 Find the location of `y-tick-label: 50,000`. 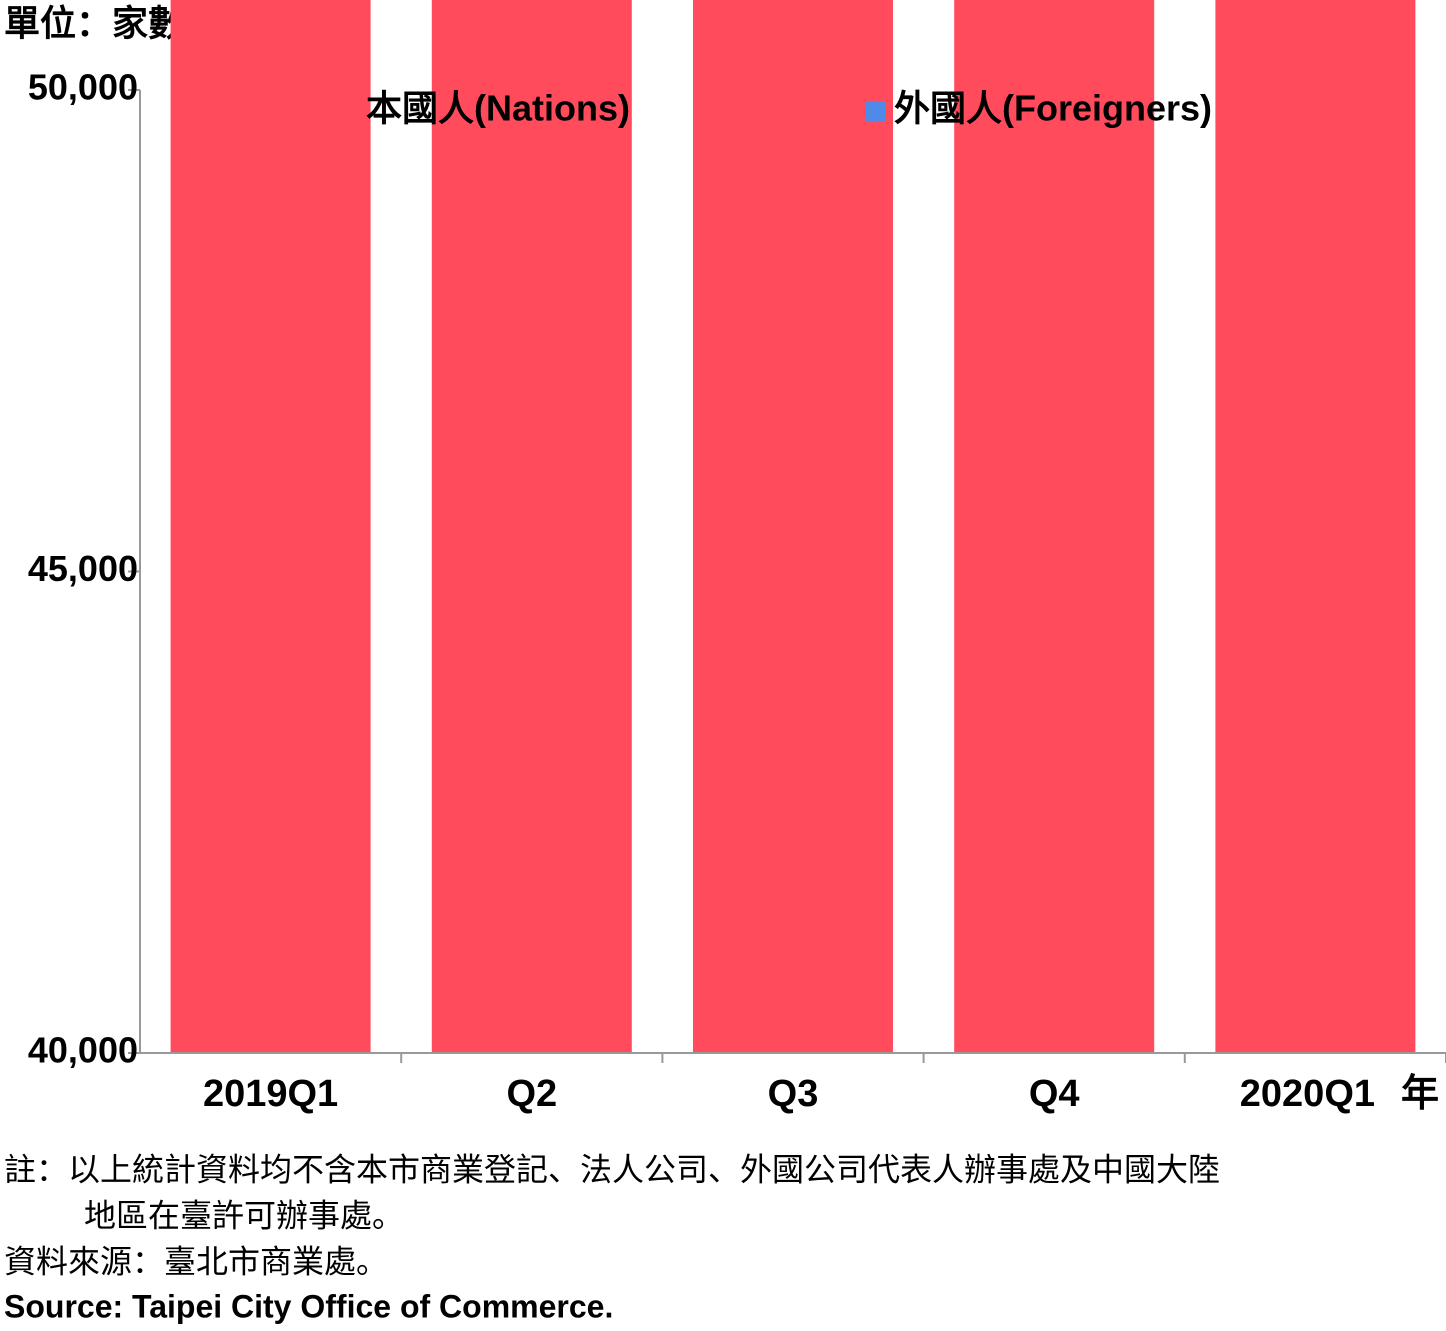

y-tick-label: 50,000 is located at coordinates (83, 87).